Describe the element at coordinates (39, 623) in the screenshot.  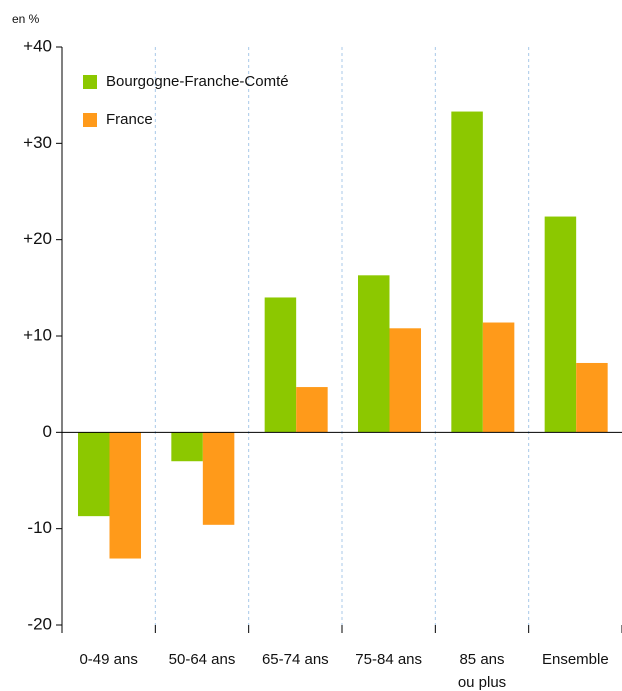
I see `y-tick-label: -20` at that location.